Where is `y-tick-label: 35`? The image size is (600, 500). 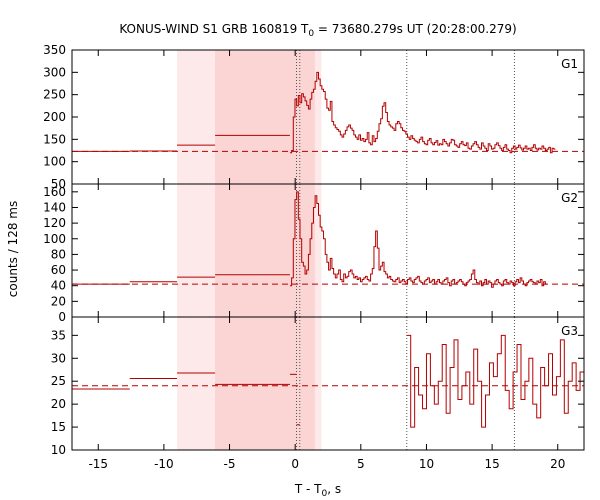 y-tick-label: 35 is located at coordinates (58, 335).